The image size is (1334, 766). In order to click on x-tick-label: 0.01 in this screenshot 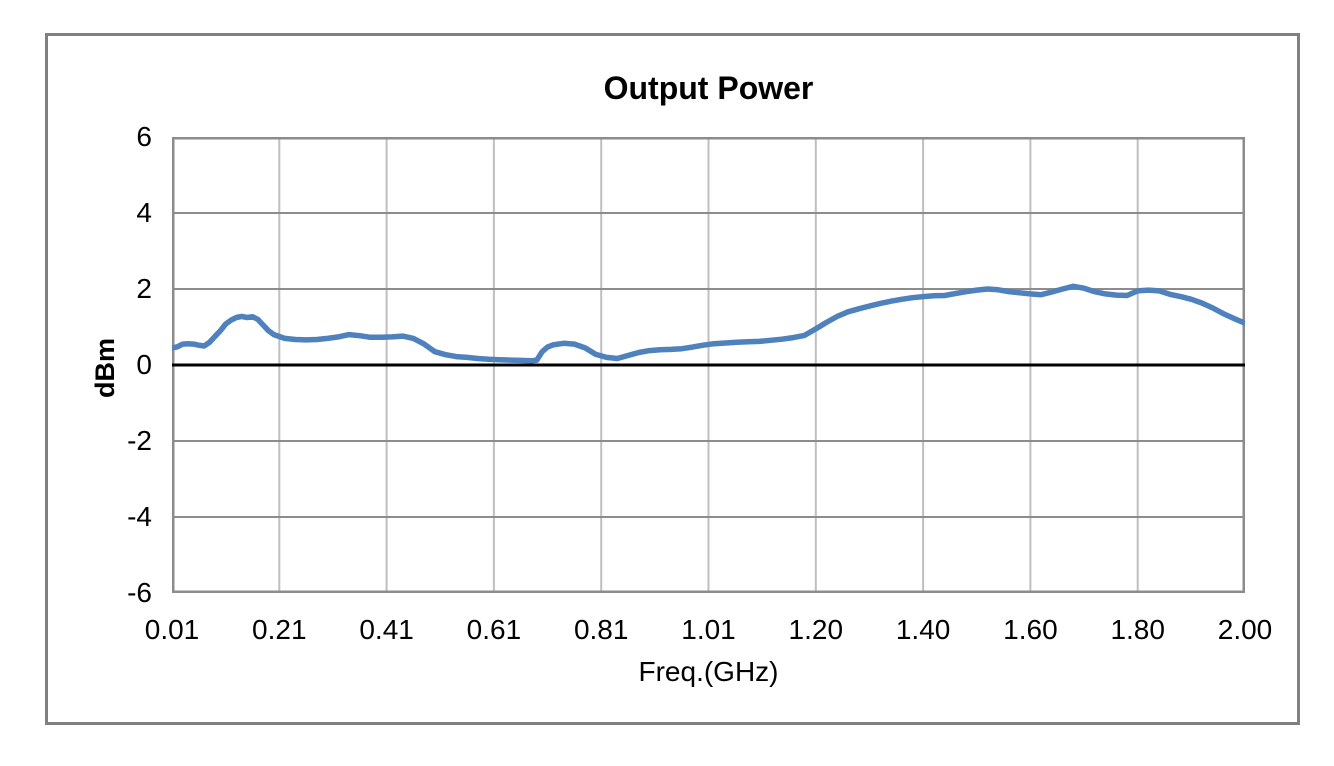, I will do `click(172, 629)`.